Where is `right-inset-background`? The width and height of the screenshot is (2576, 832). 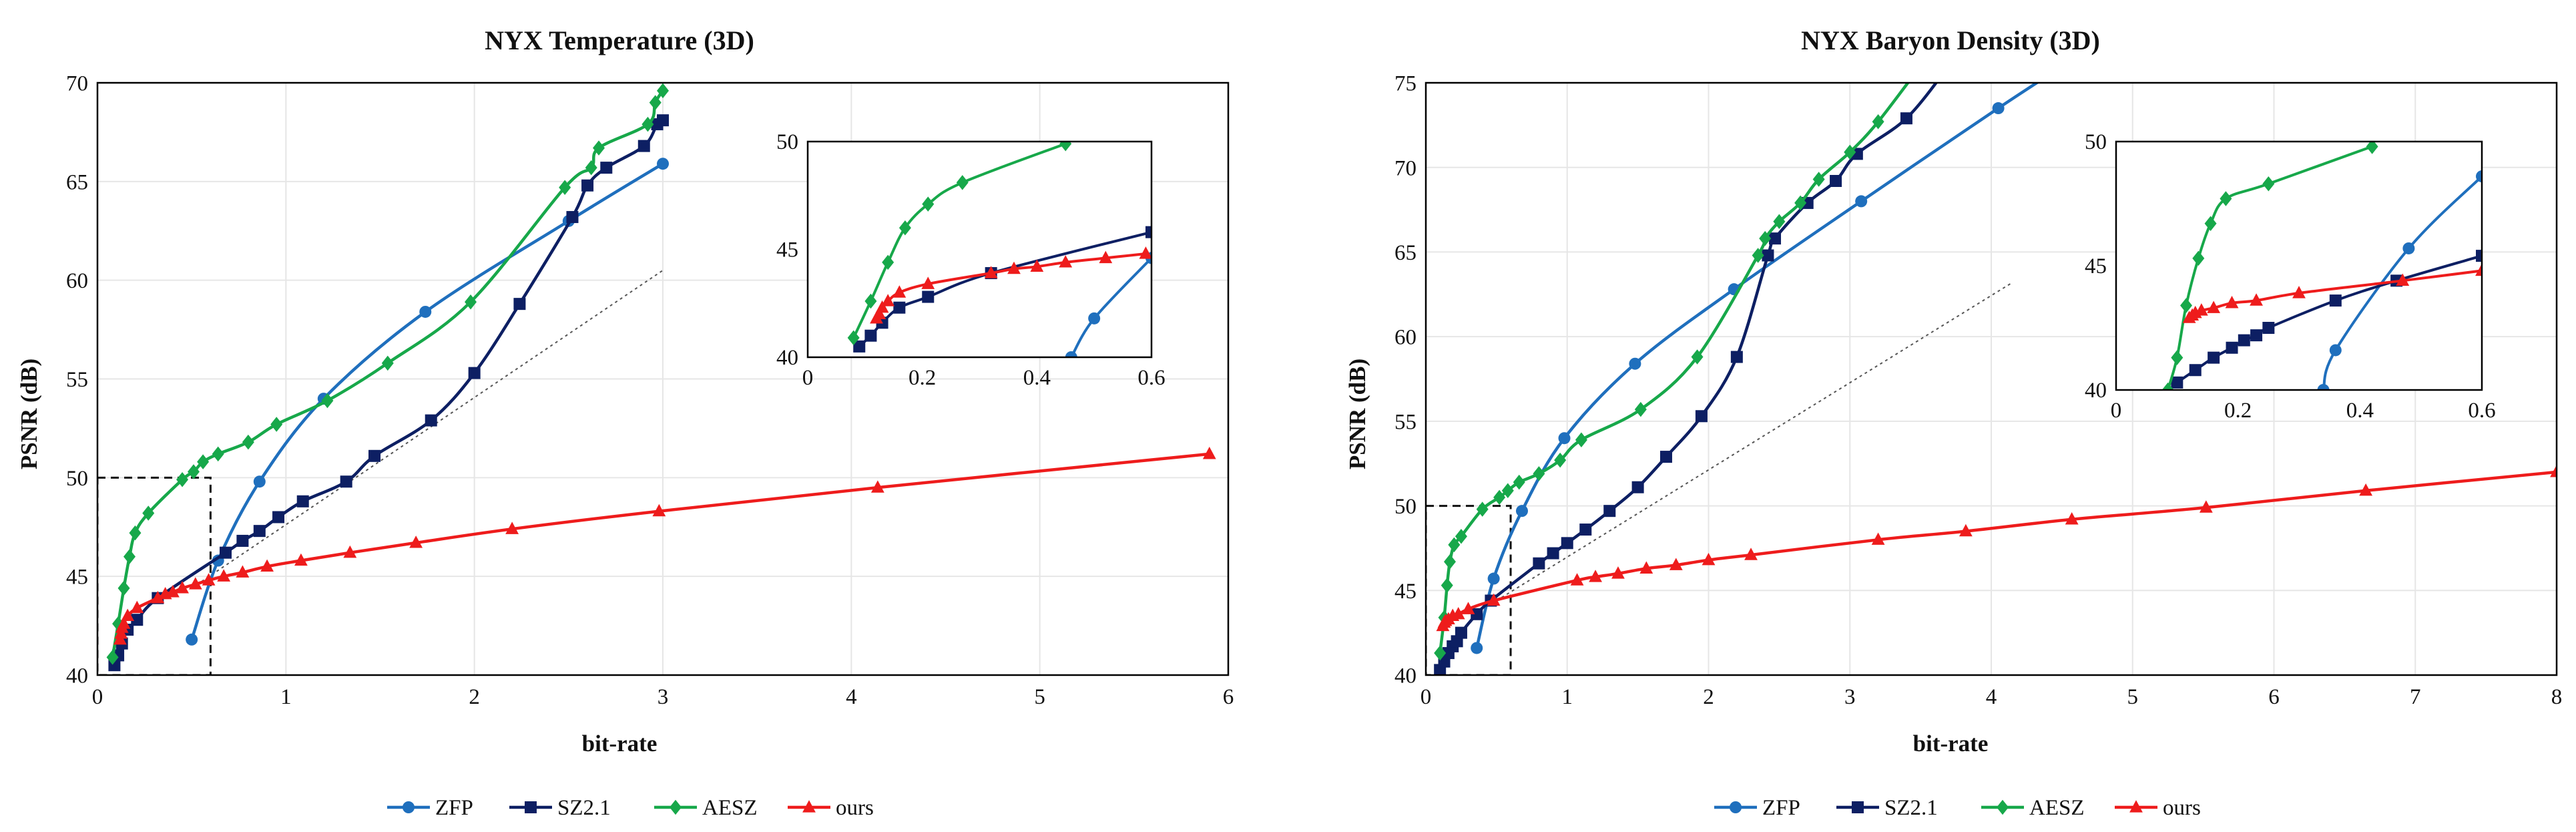 right-inset-background is located at coordinates (2299, 266).